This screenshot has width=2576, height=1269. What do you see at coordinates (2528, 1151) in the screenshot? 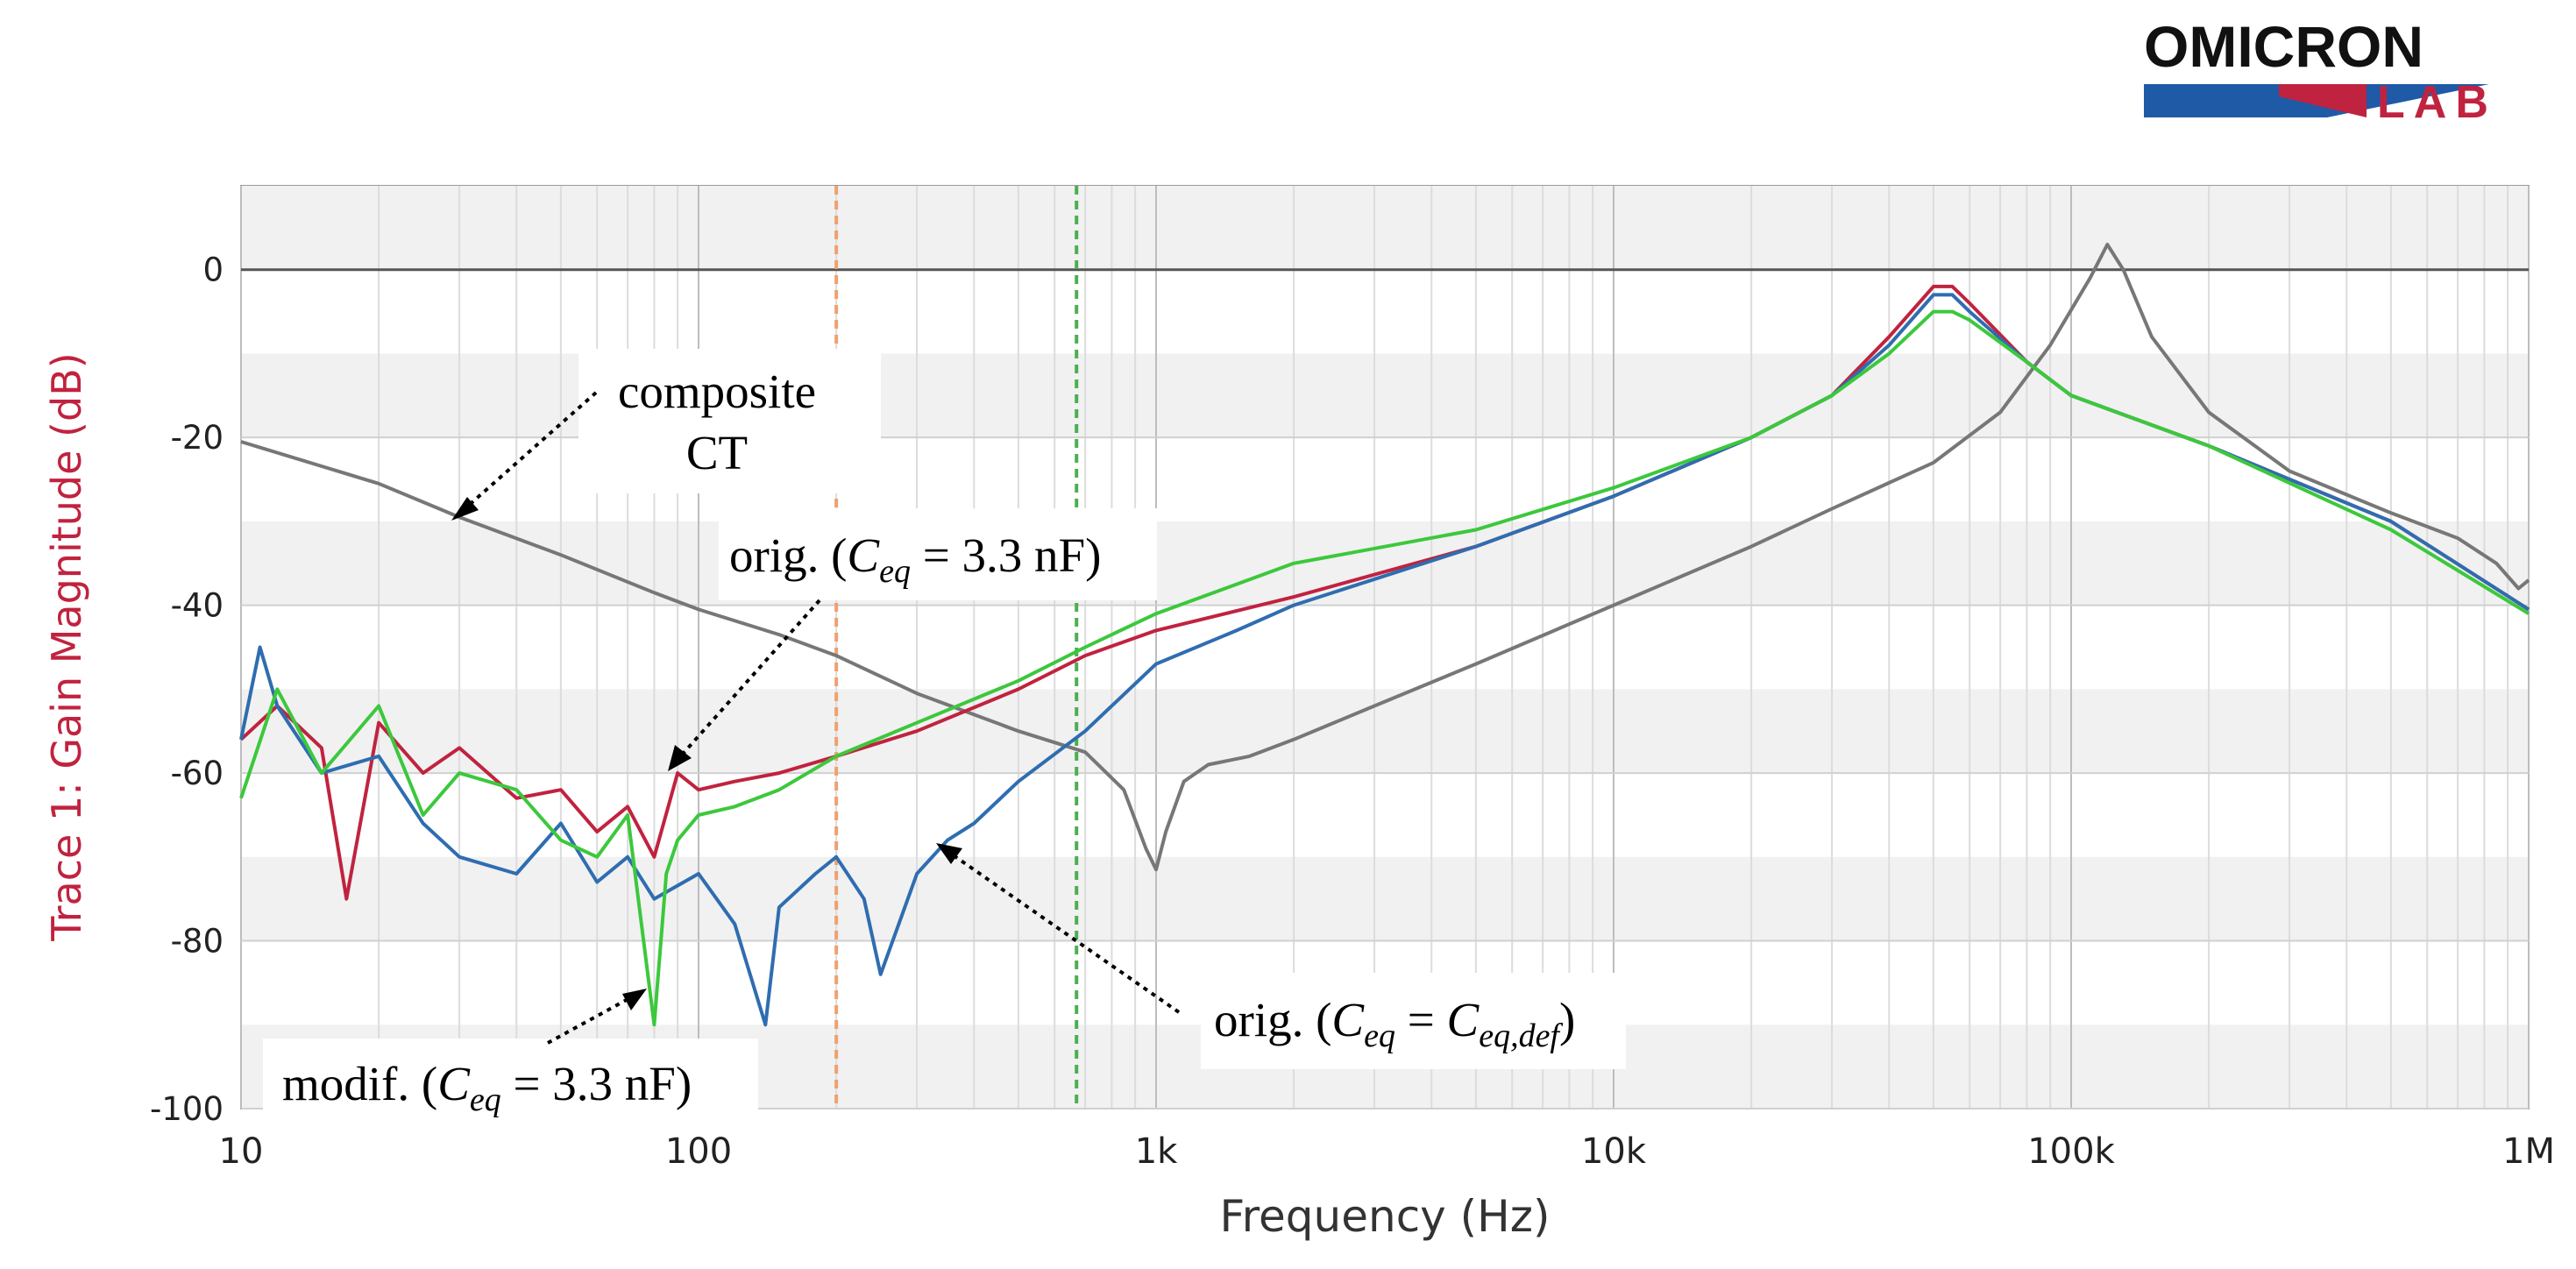
I see `x-tick-label: 1M` at bounding box center [2528, 1151].